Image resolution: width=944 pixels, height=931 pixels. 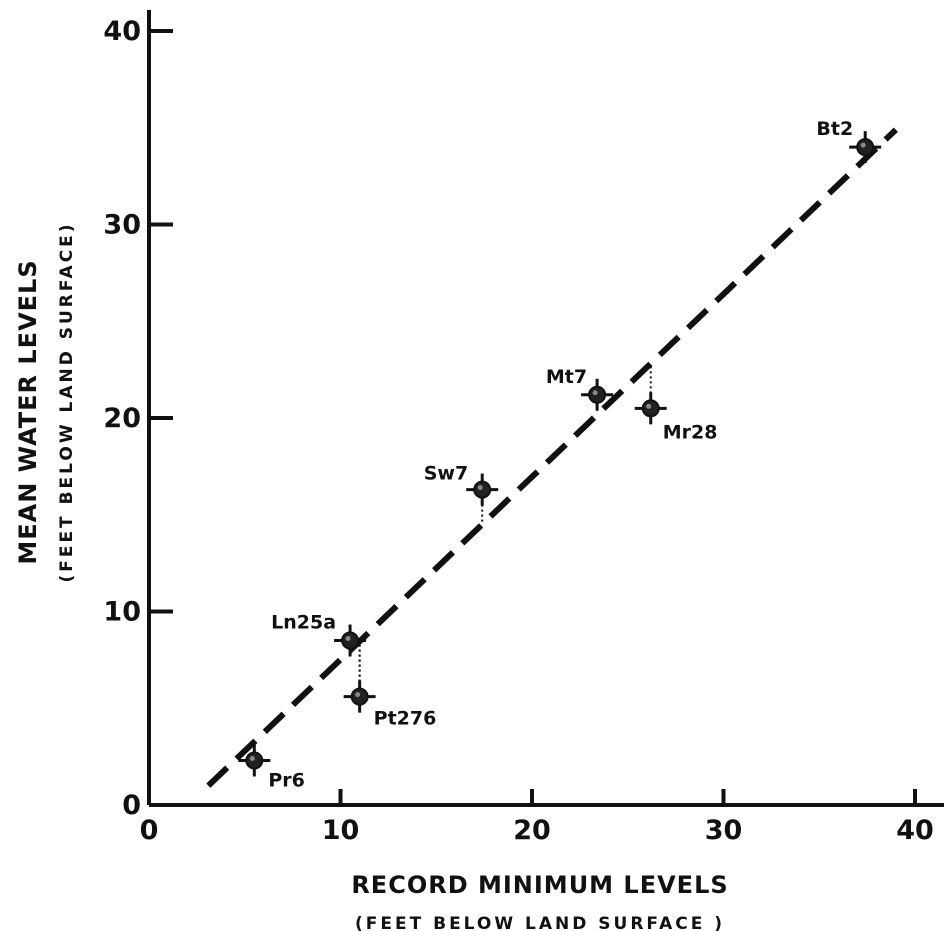 What do you see at coordinates (149, 830) in the screenshot?
I see `x-tick-label-0: 0` at bounding box center [149, 830].